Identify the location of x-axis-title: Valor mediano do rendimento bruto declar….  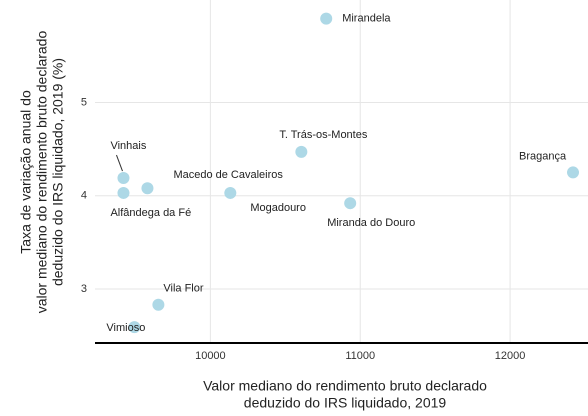
(345, 386).